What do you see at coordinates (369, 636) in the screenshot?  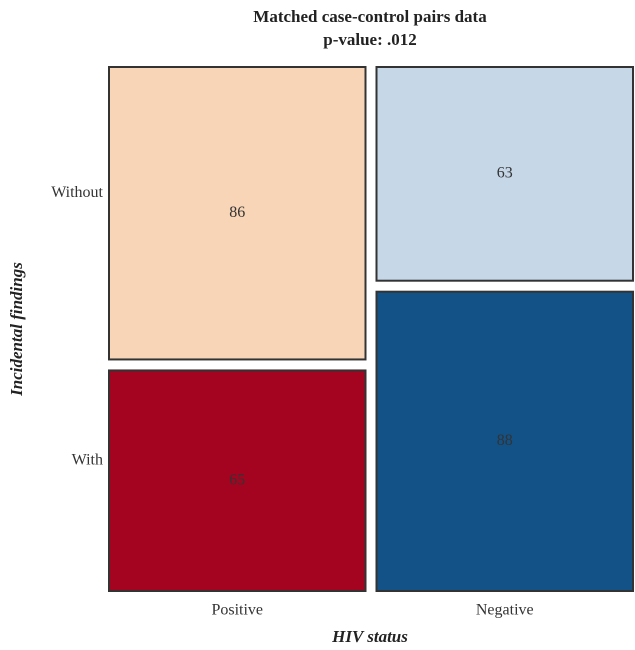 I see `x-axis-title: HIV status` at bounding box center [369, 636].